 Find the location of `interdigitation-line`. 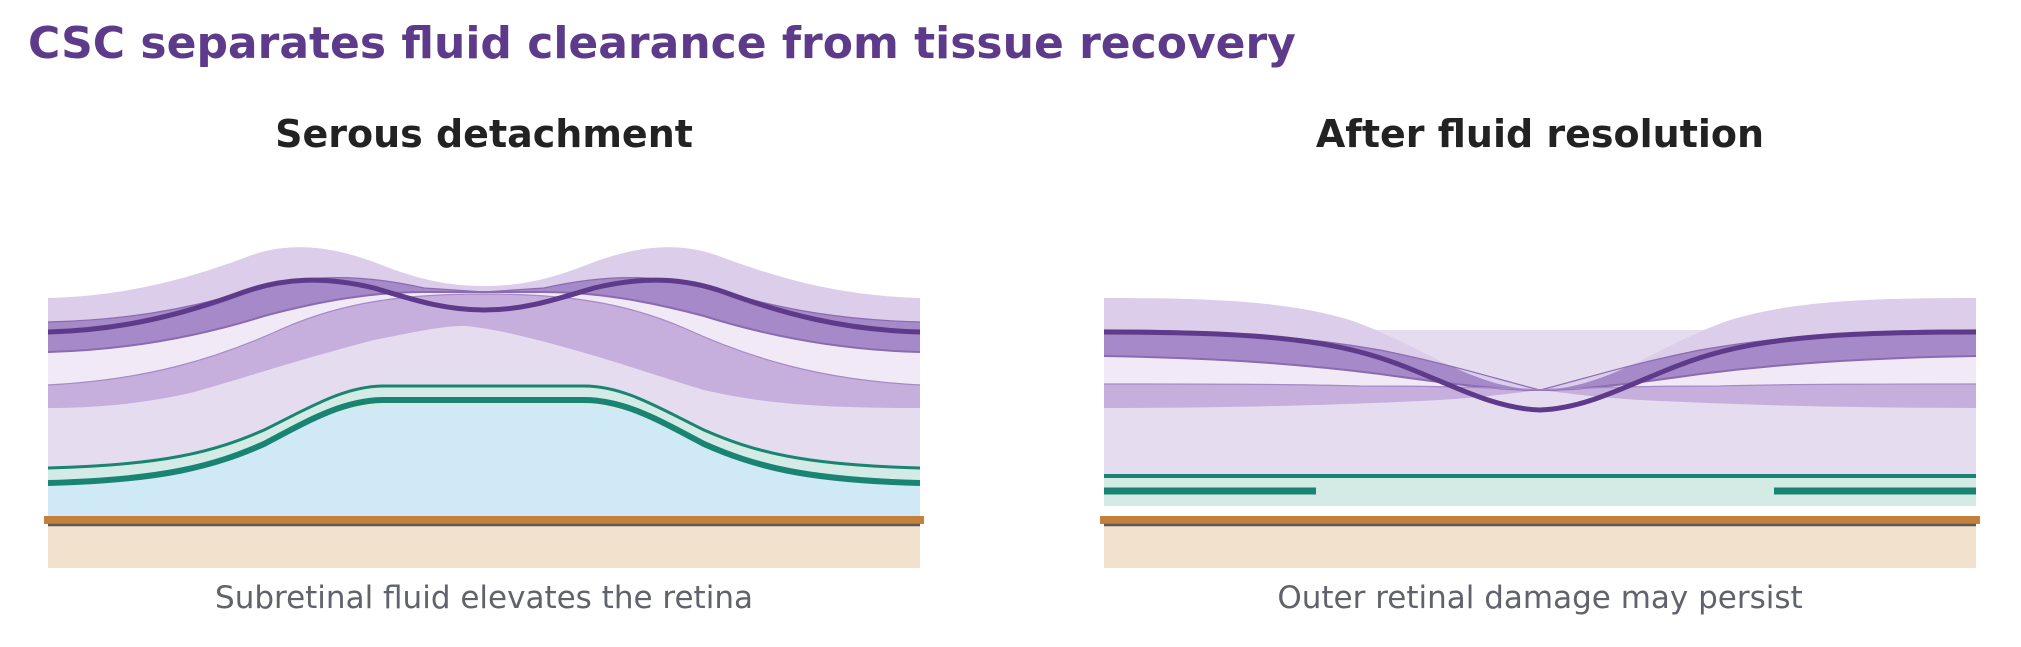

interdigitation-line is located at coordinates (484, 441).